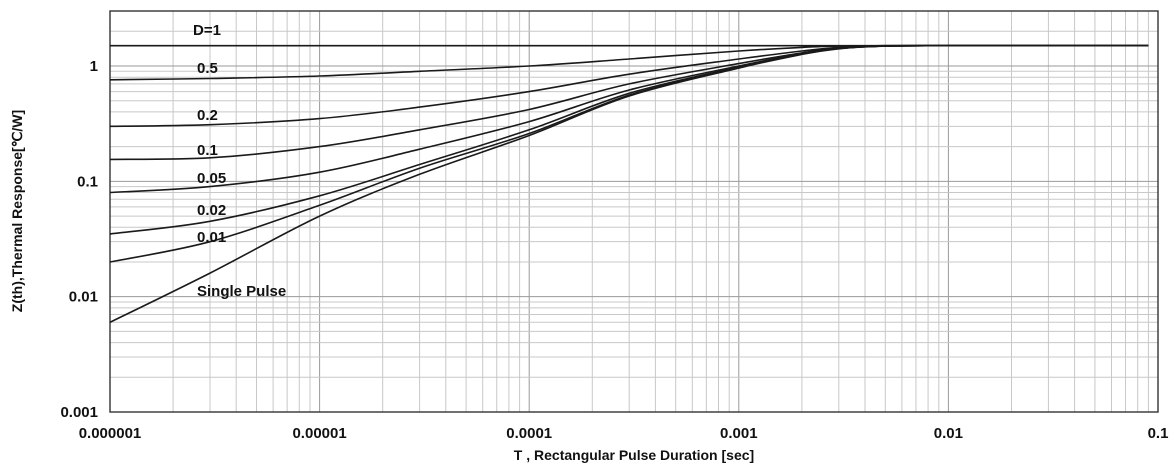 This screenshot has height=467, width=1174. I want to click on x-axis-title: T , Rectangular Pulse Duration [sec], so click(634, 455).